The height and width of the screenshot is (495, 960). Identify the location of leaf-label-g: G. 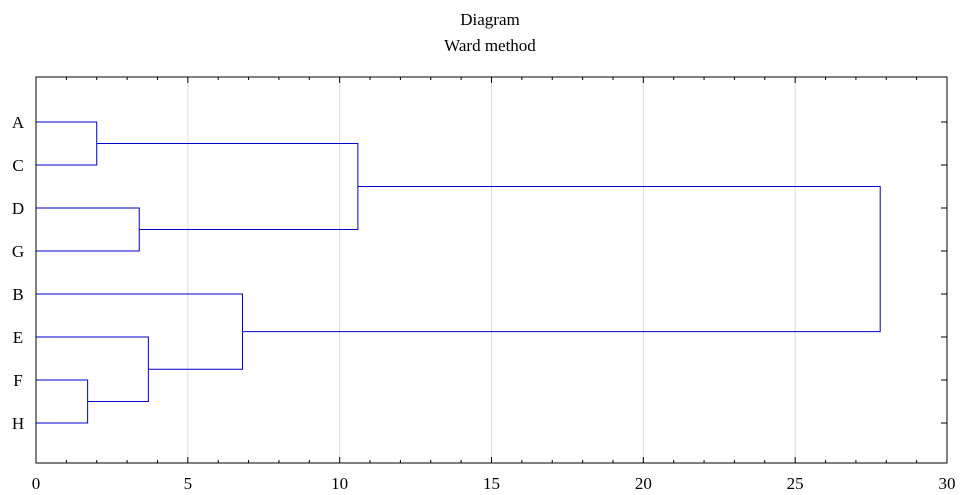
(18, 251).